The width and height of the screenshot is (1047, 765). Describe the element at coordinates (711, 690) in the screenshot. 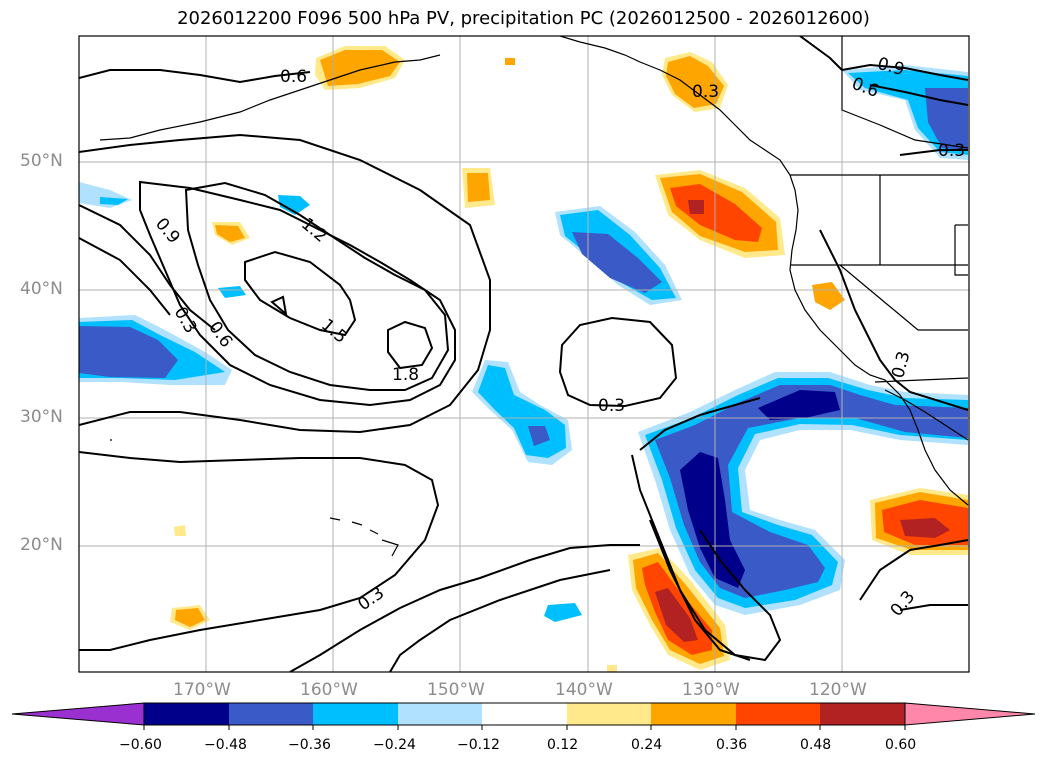

I see `lon-label-130w: 130°W` at that location.